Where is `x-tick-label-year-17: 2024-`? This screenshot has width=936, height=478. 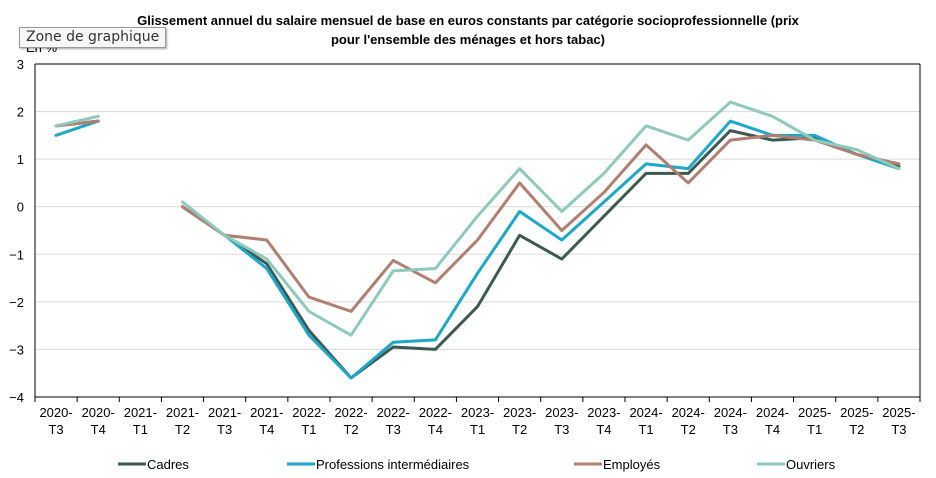 x-tick-label-year-17: 2024- is located at coordinates (772, 412).